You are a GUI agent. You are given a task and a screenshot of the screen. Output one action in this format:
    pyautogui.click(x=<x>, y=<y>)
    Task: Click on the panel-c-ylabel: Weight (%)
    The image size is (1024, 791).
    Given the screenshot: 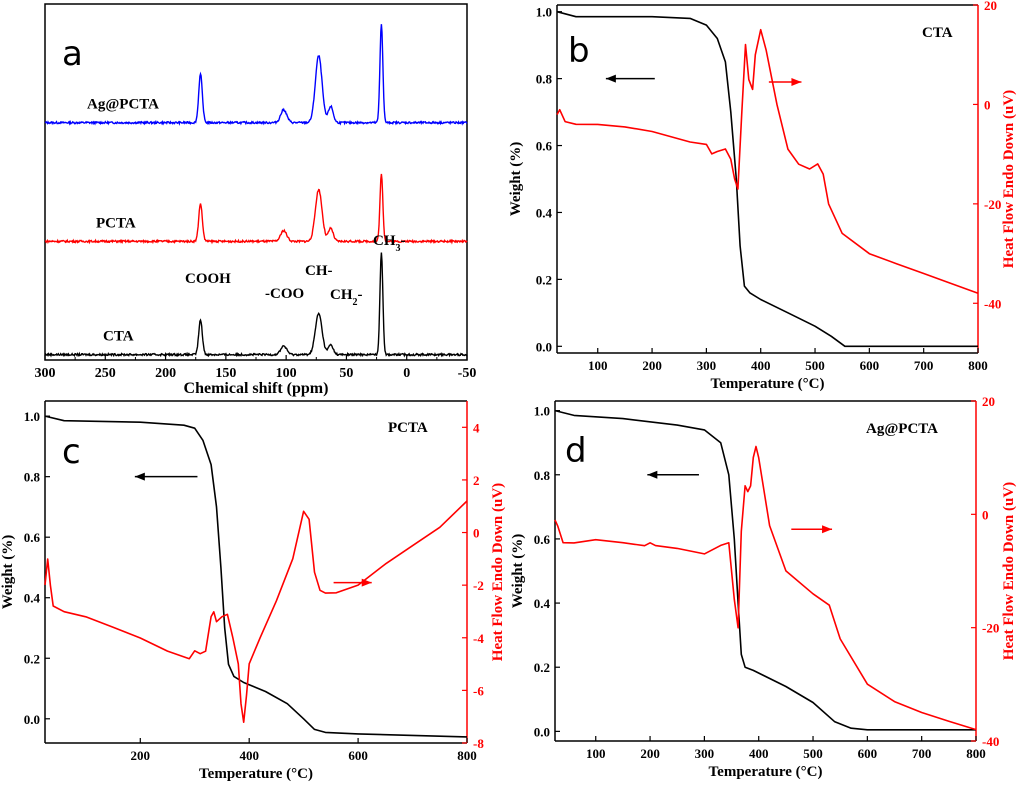 What is the action you would take?
    pyautogui.click(x=8, y=572)
    